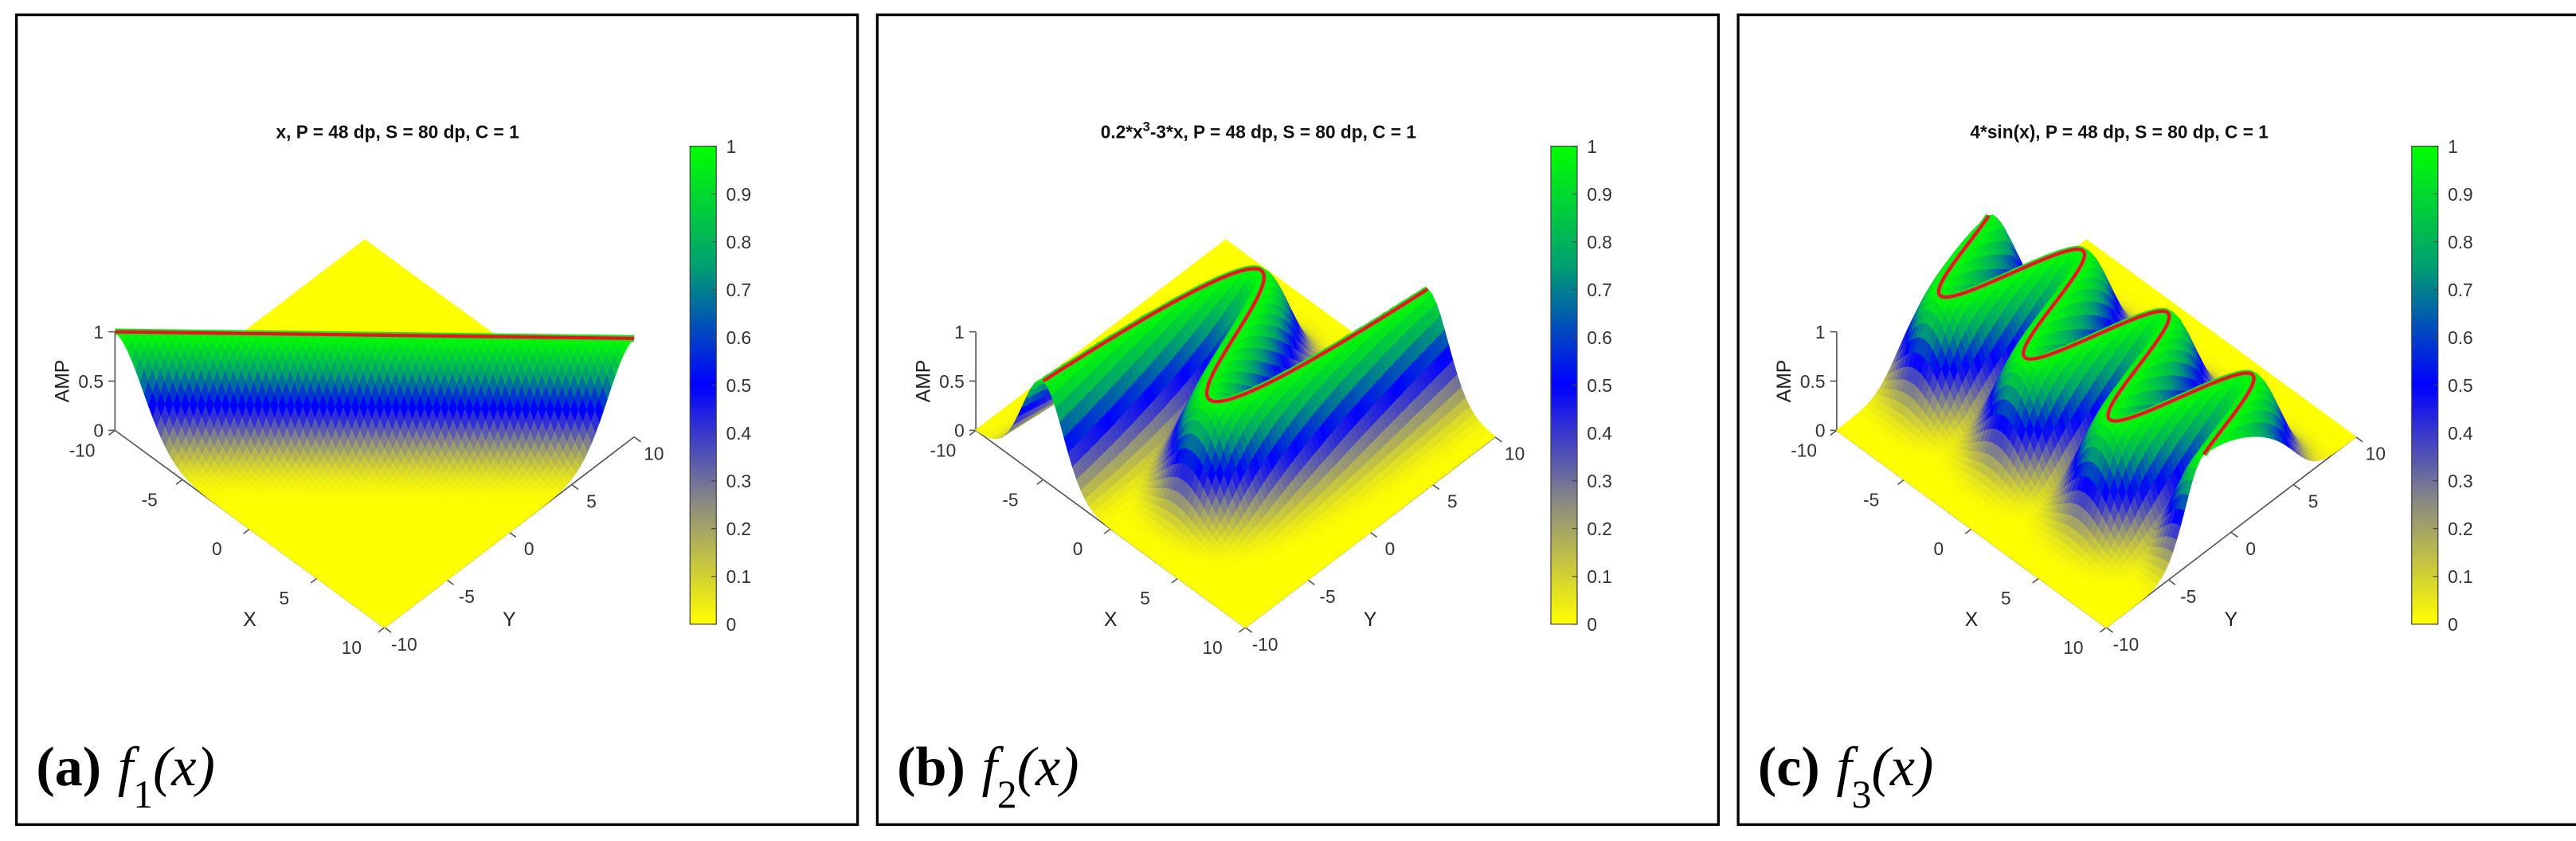 The height and width of the screenshot is (841, 2576). What do you see at coordinates (281, 131) in the screenshot?
I see `title-function: x` at bounding box center [281, 131].